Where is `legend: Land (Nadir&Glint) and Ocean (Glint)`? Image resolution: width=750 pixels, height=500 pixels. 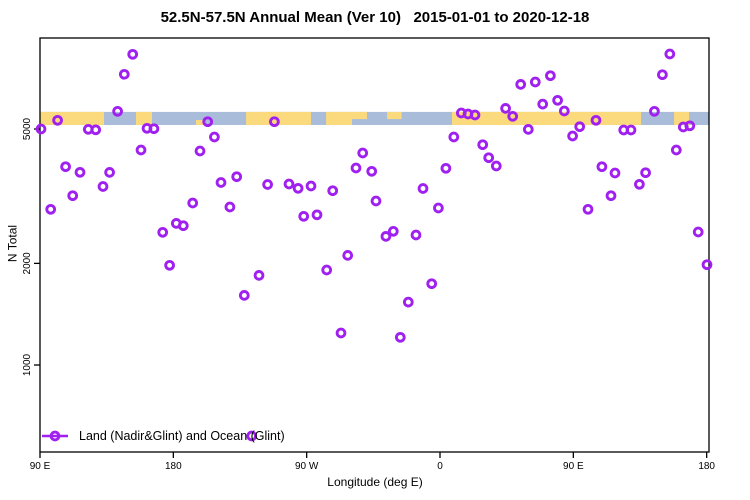 legend: Land (Nadir&Glint) and Ocean (Glint) is located at coordinates (163, 436).